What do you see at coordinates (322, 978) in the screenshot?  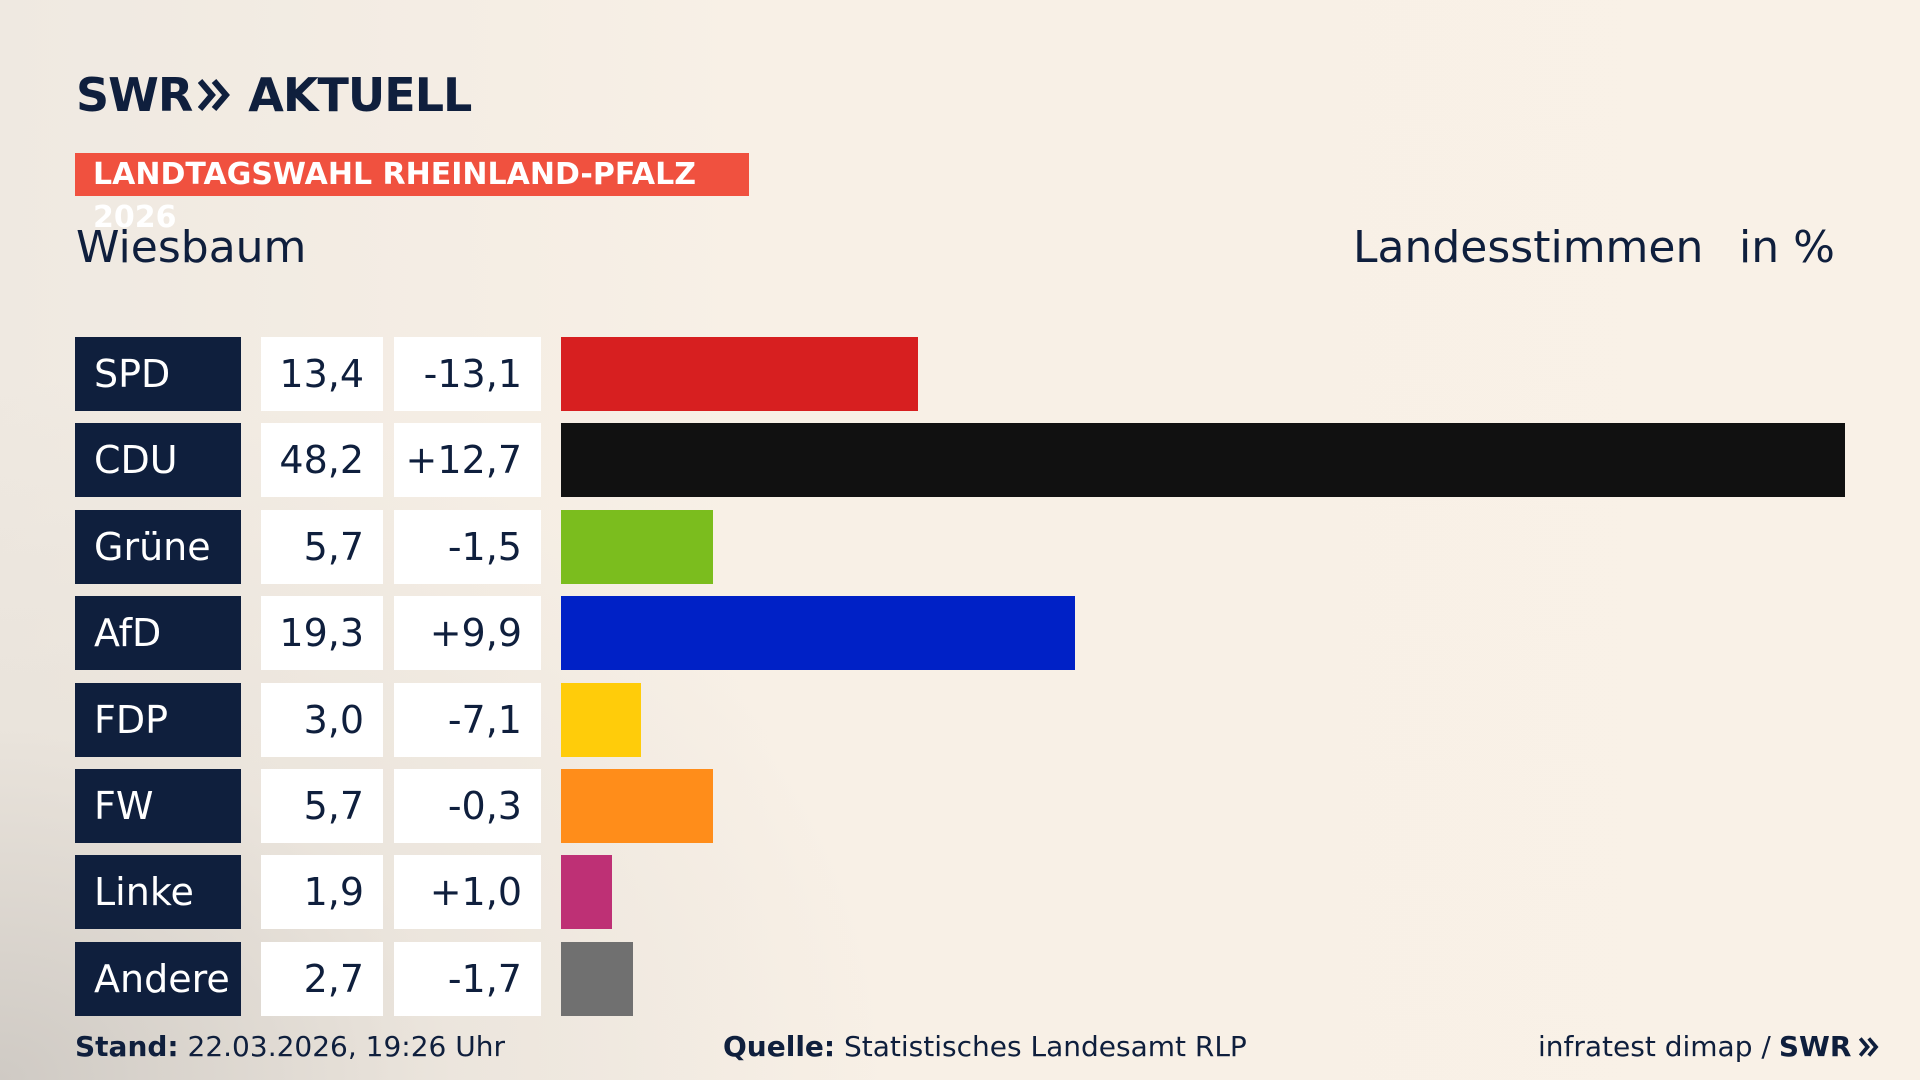 I see `value-label: 2,7` at bounding box center [322, 978].